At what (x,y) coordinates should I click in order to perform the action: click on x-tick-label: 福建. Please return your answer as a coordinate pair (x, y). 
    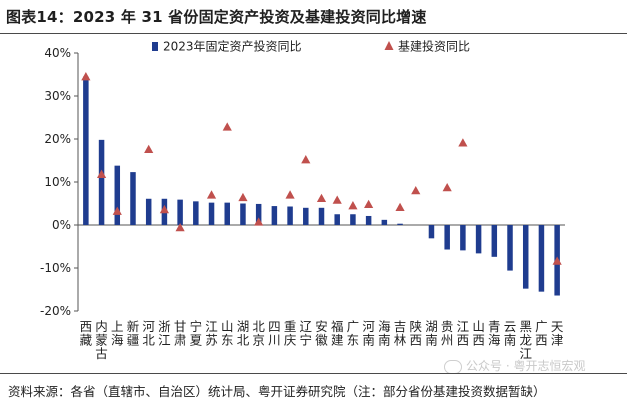
    Looking at the image, I should click on (337, 333).